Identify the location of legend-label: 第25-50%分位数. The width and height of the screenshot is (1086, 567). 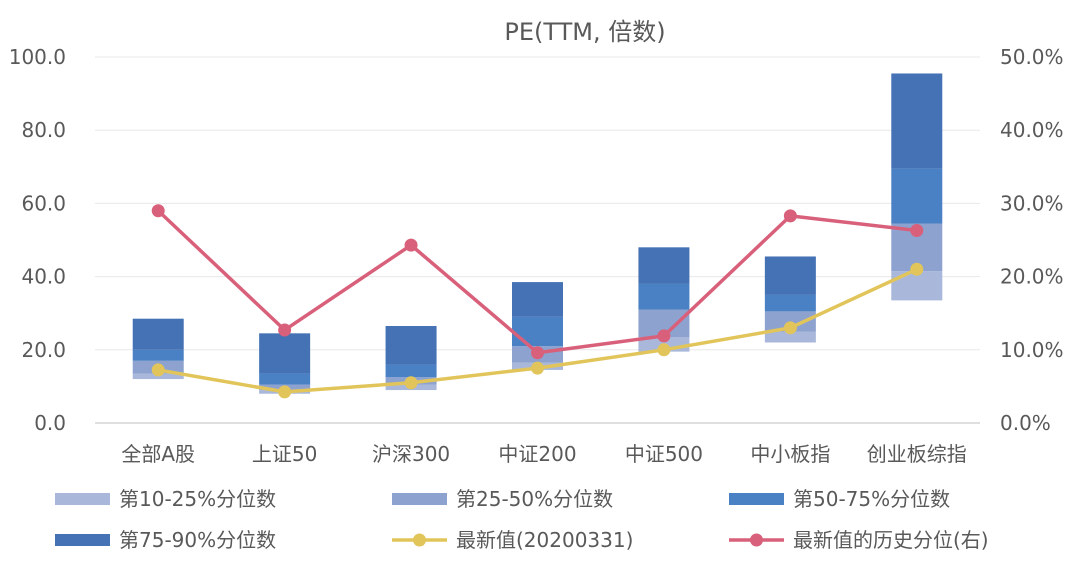
(534, 499).